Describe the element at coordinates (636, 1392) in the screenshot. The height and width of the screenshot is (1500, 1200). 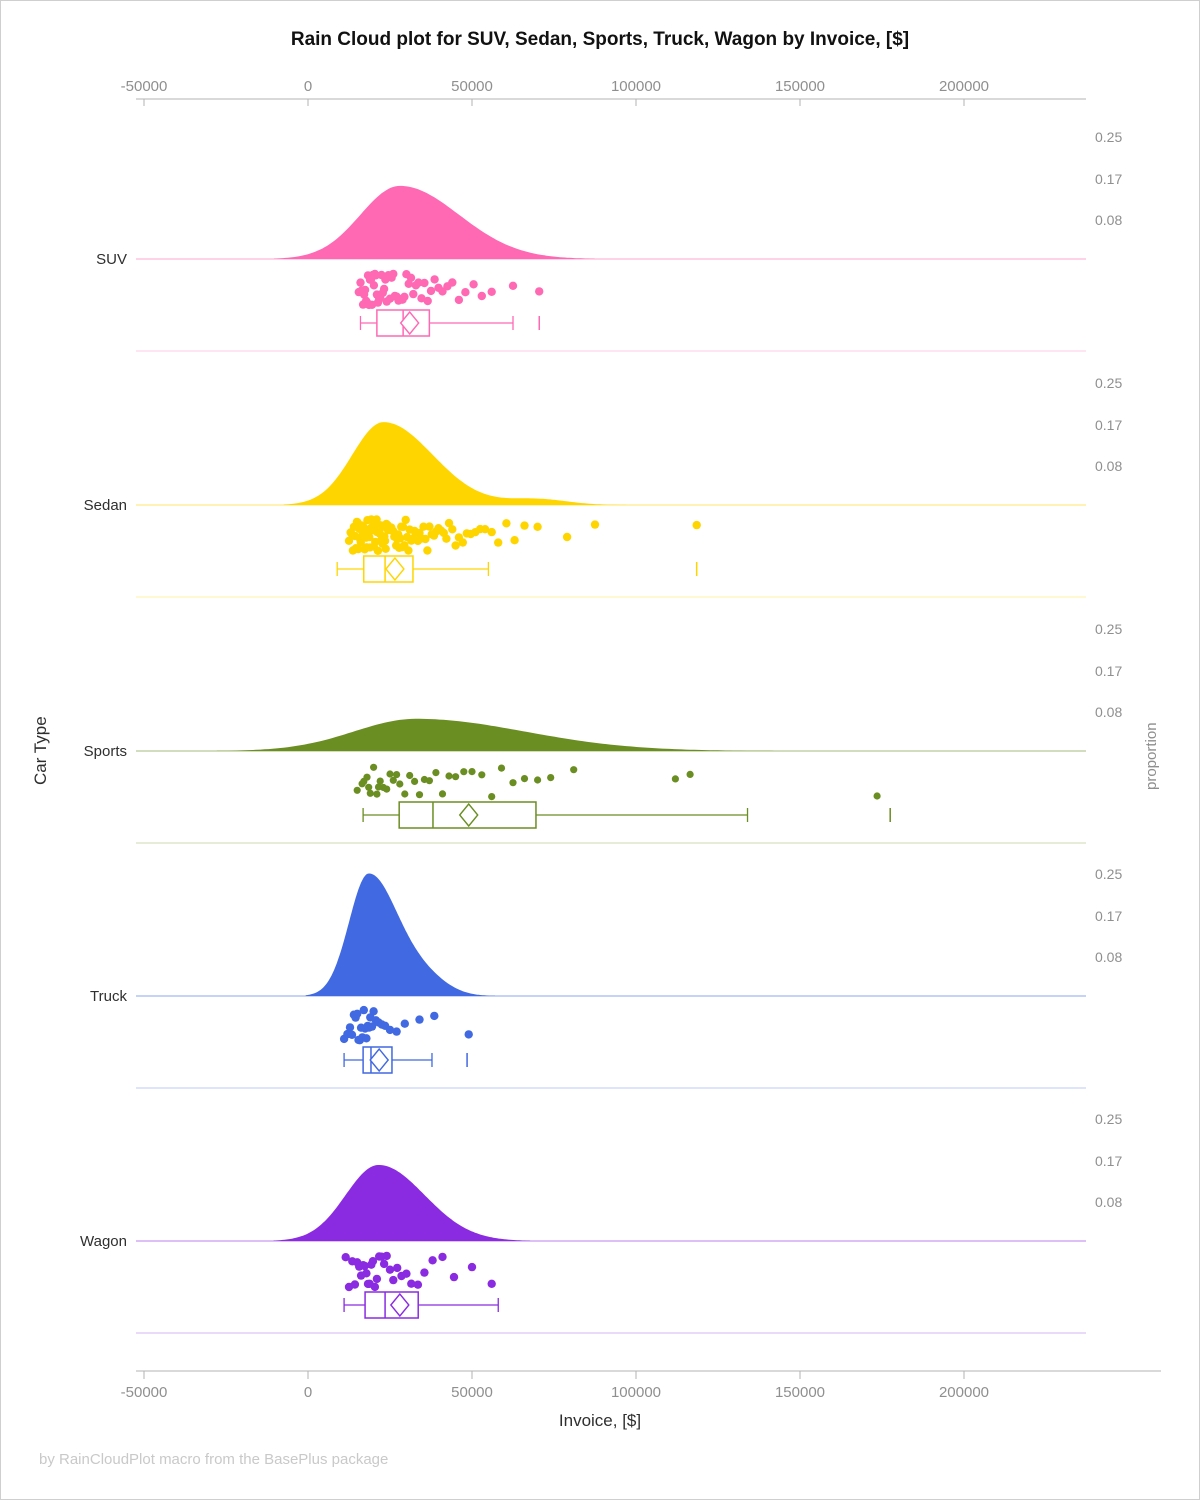
I see `x-axis-bottom-tick-label: 100000` at that location.